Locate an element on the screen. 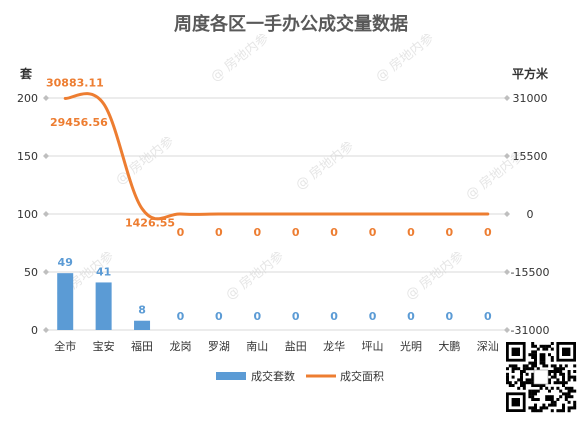  left-tick-label: 200 is located at coordinates (27, 98).